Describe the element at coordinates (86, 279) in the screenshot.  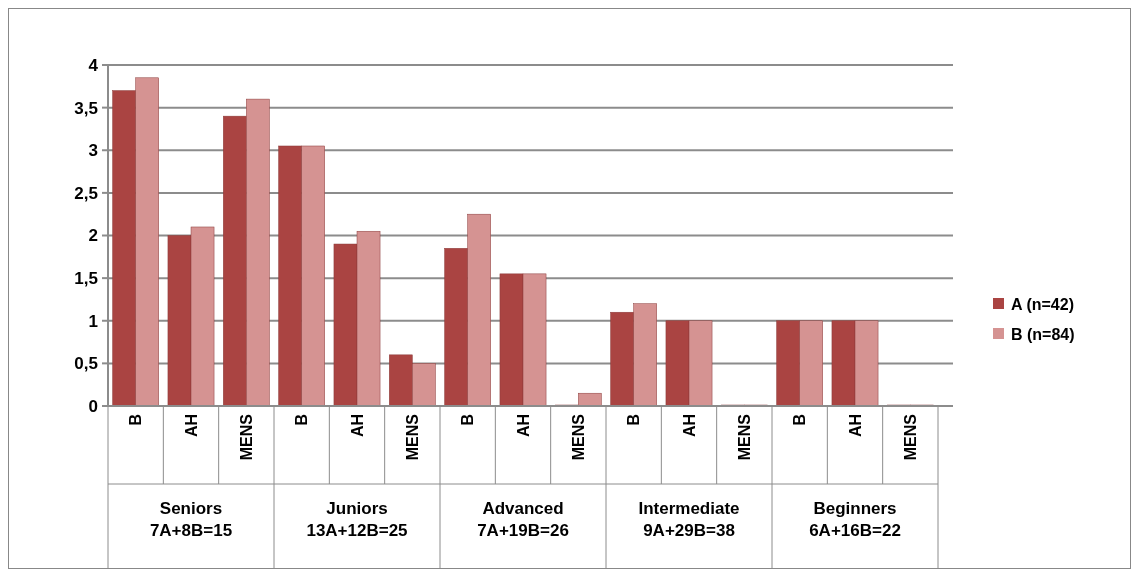
I see `text: 1,5` at that location.